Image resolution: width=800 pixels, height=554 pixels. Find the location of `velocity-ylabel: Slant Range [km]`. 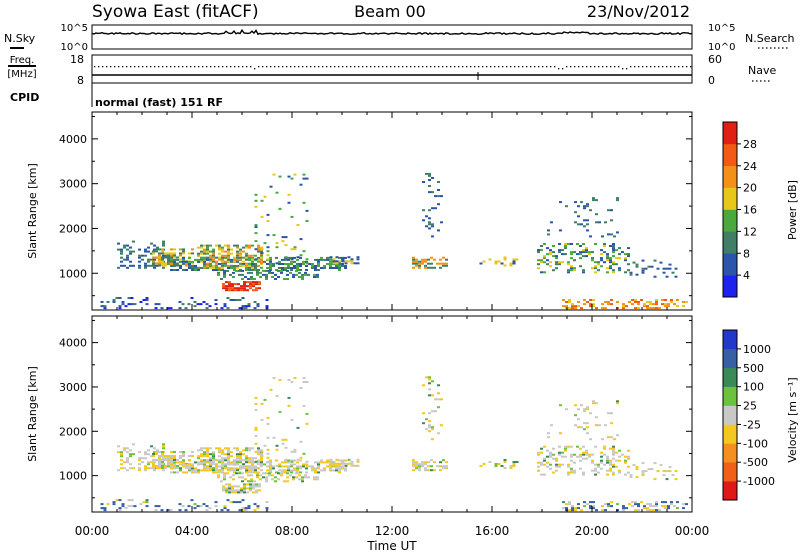

velocity-ylabel: Slant Range [km] is located at coordinates (32, 414).